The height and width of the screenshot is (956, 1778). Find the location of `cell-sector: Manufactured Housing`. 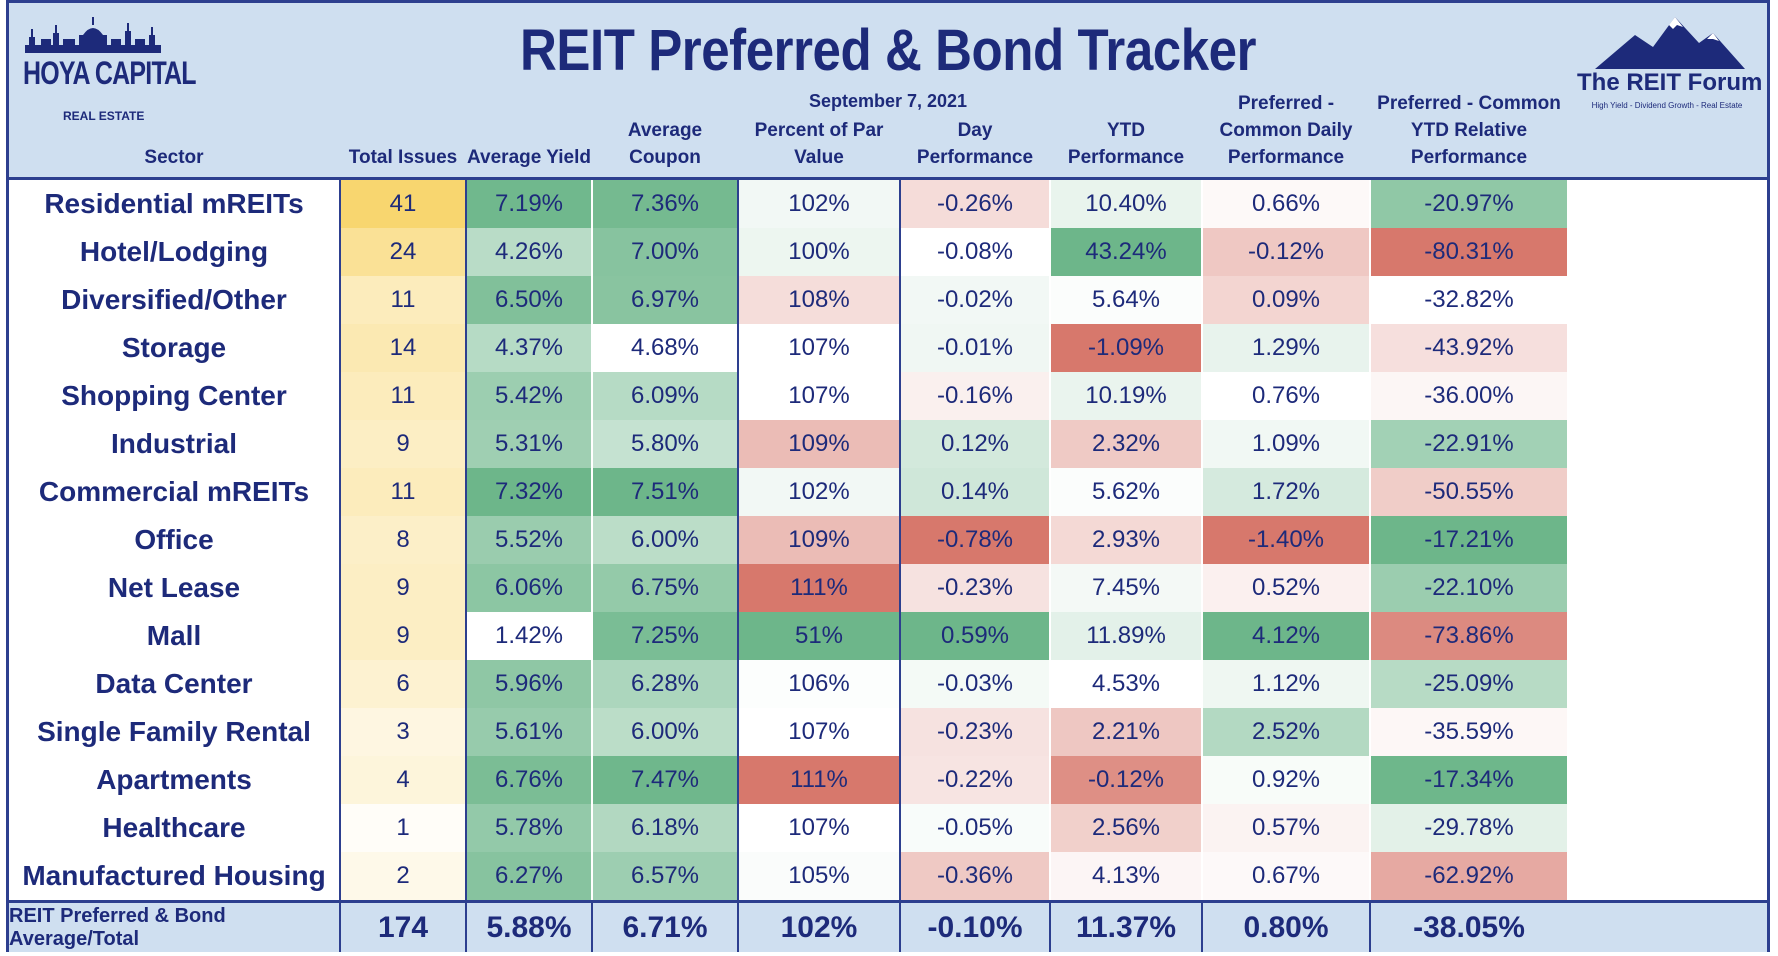

cell-sector: Manufactured Housing is located at coordinates (174, 875).